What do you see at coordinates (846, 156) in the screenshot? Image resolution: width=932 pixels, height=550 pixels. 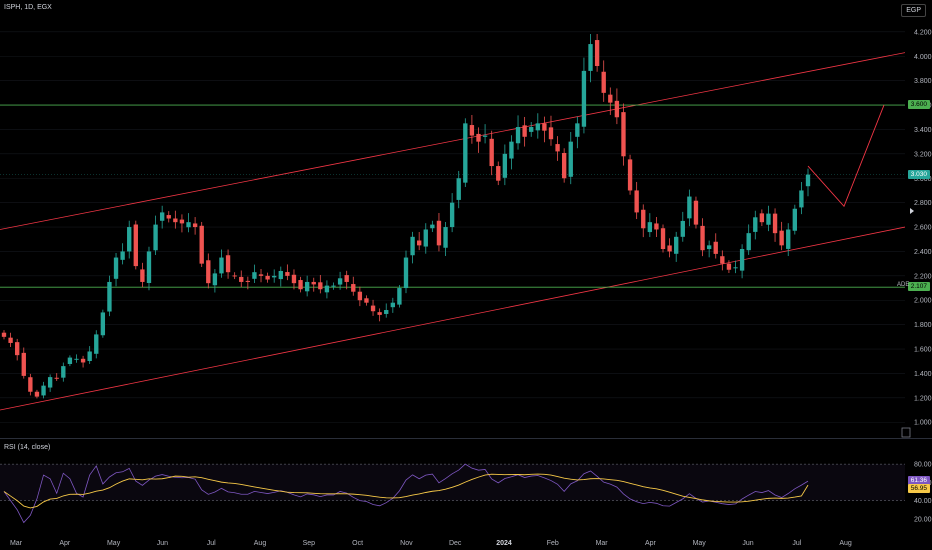 I see `projection-path` at bounding box center [846, 156].